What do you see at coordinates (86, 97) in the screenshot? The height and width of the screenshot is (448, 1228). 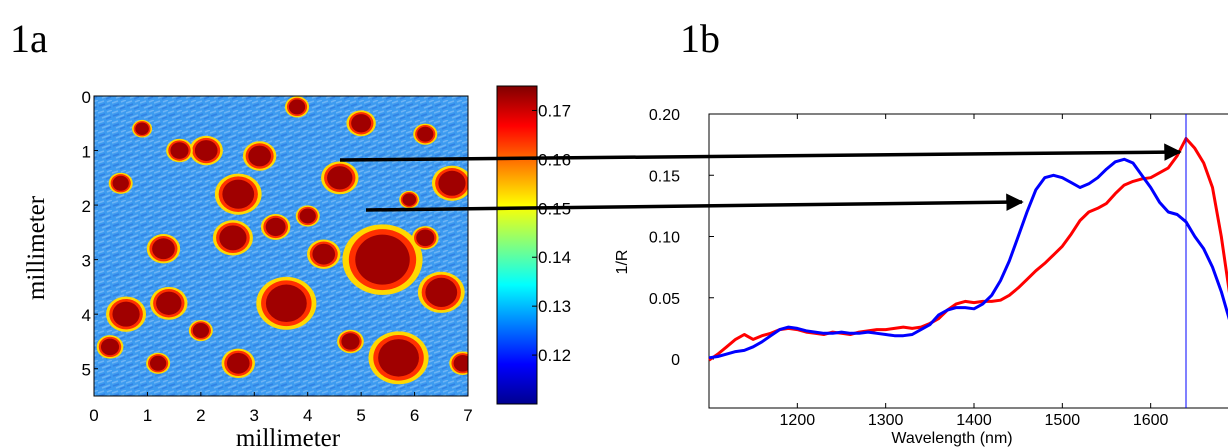 I see `heatmap-y-tick-label: 0` at bounding box center [86, 97].